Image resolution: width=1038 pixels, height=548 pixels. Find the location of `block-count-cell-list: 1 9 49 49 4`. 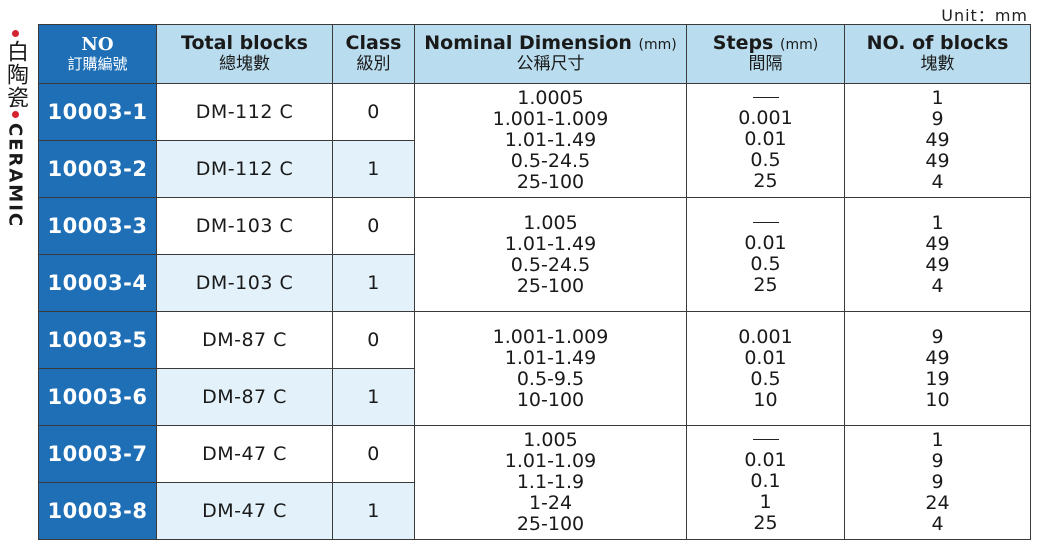

block-count-cell-list: 1 9 49 49 4 is located at coordinates (937, 140).